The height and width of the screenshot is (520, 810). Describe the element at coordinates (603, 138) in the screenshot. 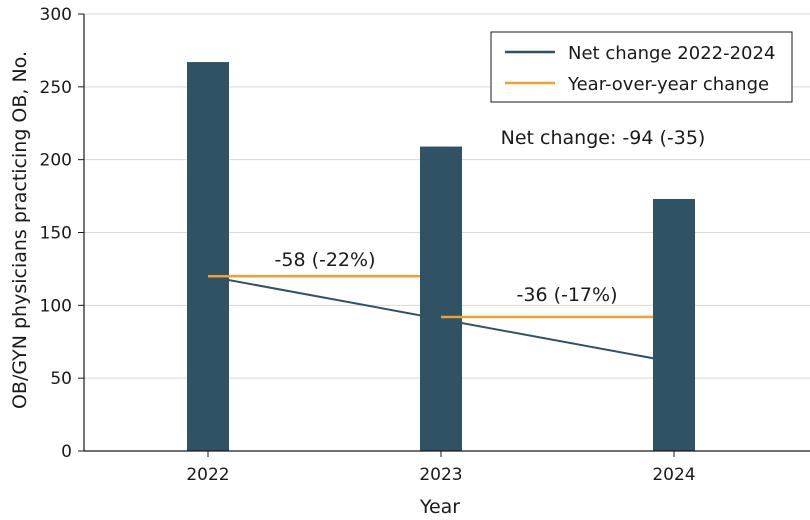

I see `net-change-annotation: Net change: -94 (-35)` at that location.